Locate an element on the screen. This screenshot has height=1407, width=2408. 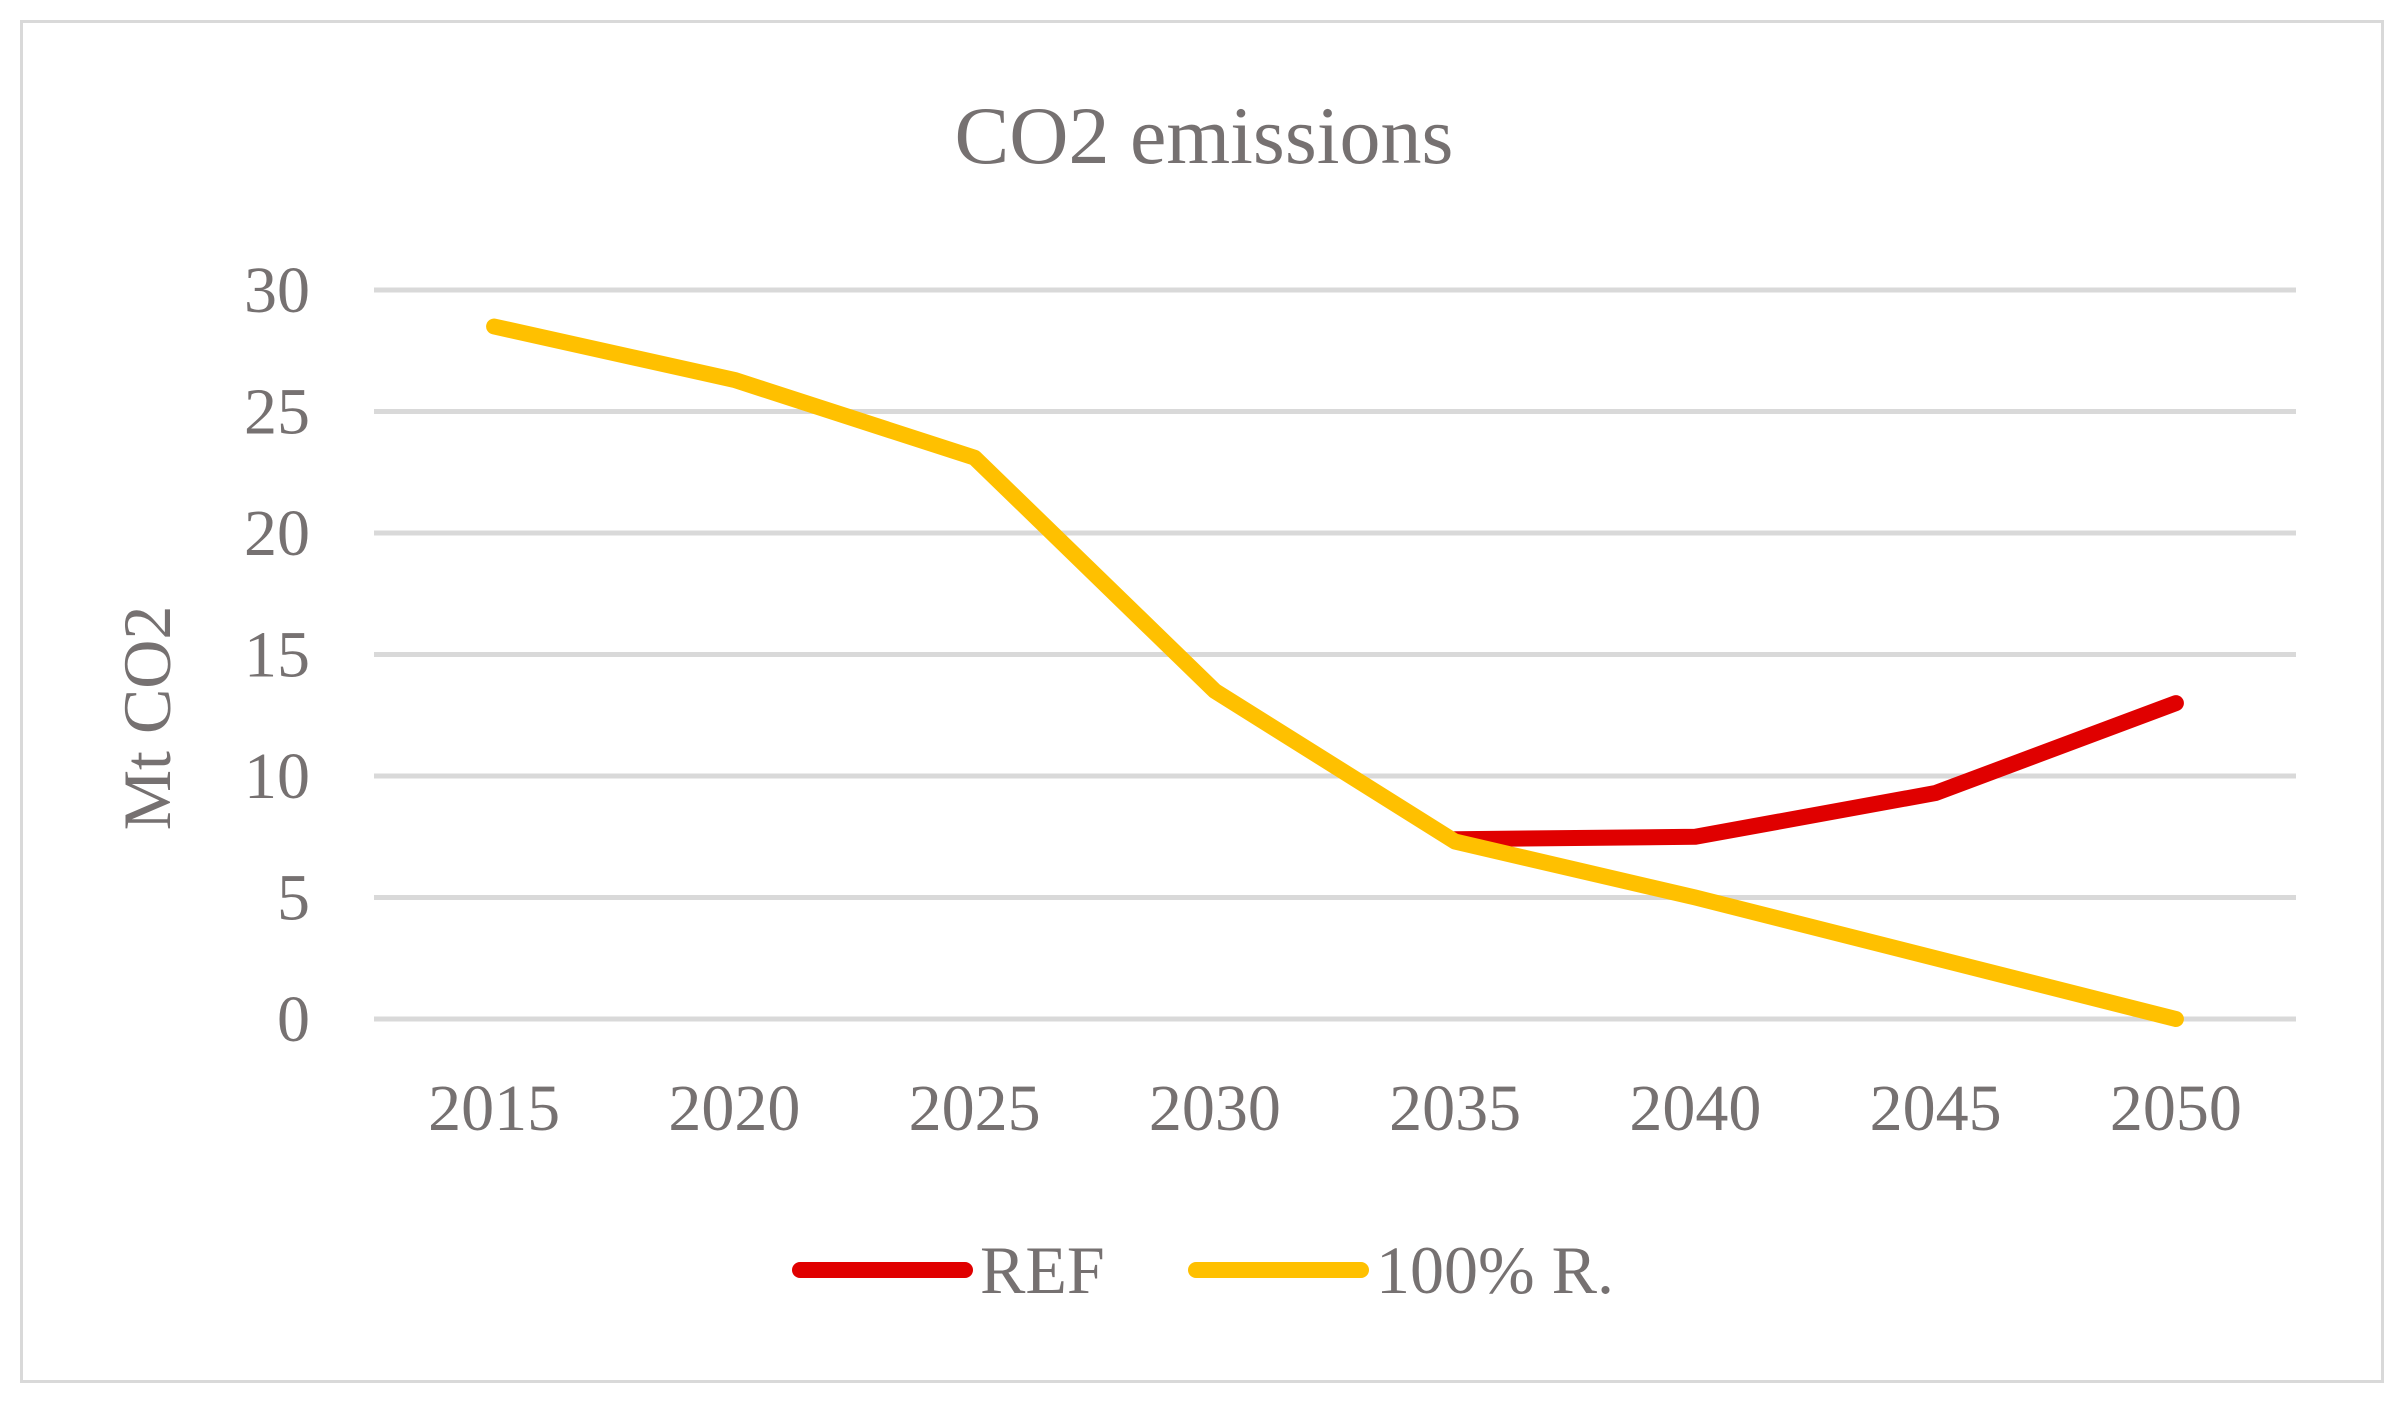
x-tick-label: 2045 is located at coordinates (1936, 1108).